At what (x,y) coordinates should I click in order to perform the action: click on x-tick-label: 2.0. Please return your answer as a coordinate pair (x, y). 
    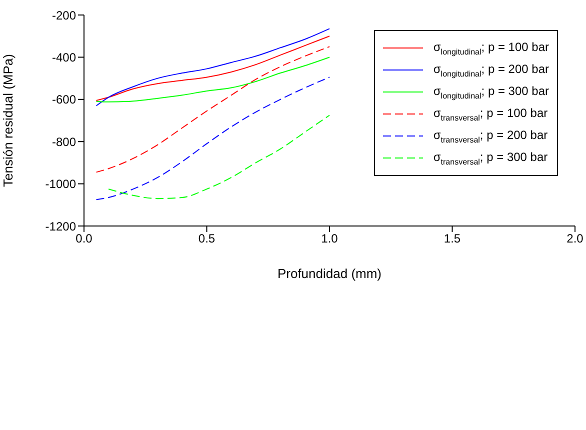
    Looking at the image, I should click on (575, 239).